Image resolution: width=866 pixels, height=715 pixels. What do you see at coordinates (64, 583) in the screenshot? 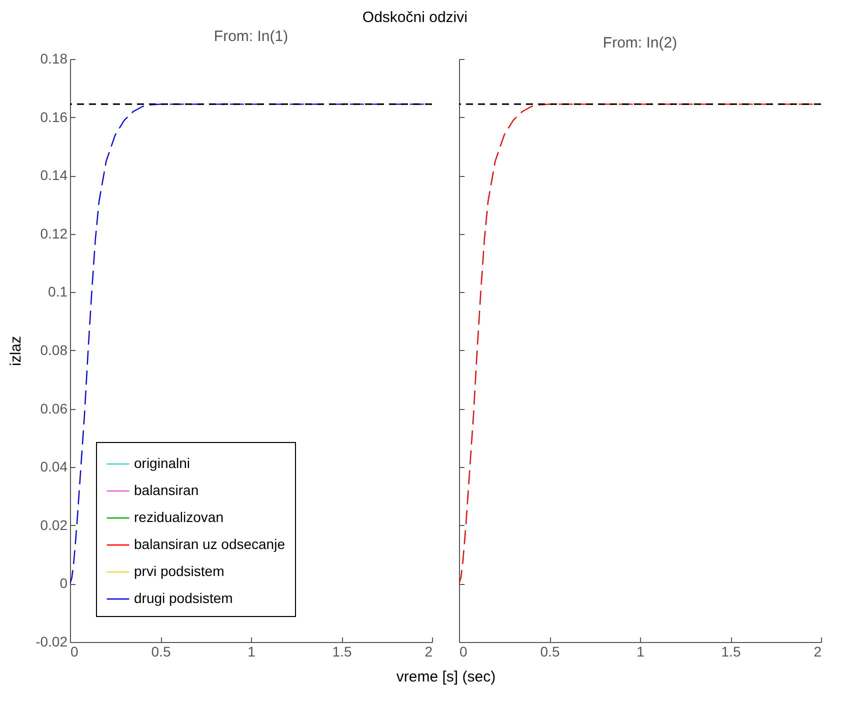
I see `y-tick-label: 0` at bounding box center [64, 583].